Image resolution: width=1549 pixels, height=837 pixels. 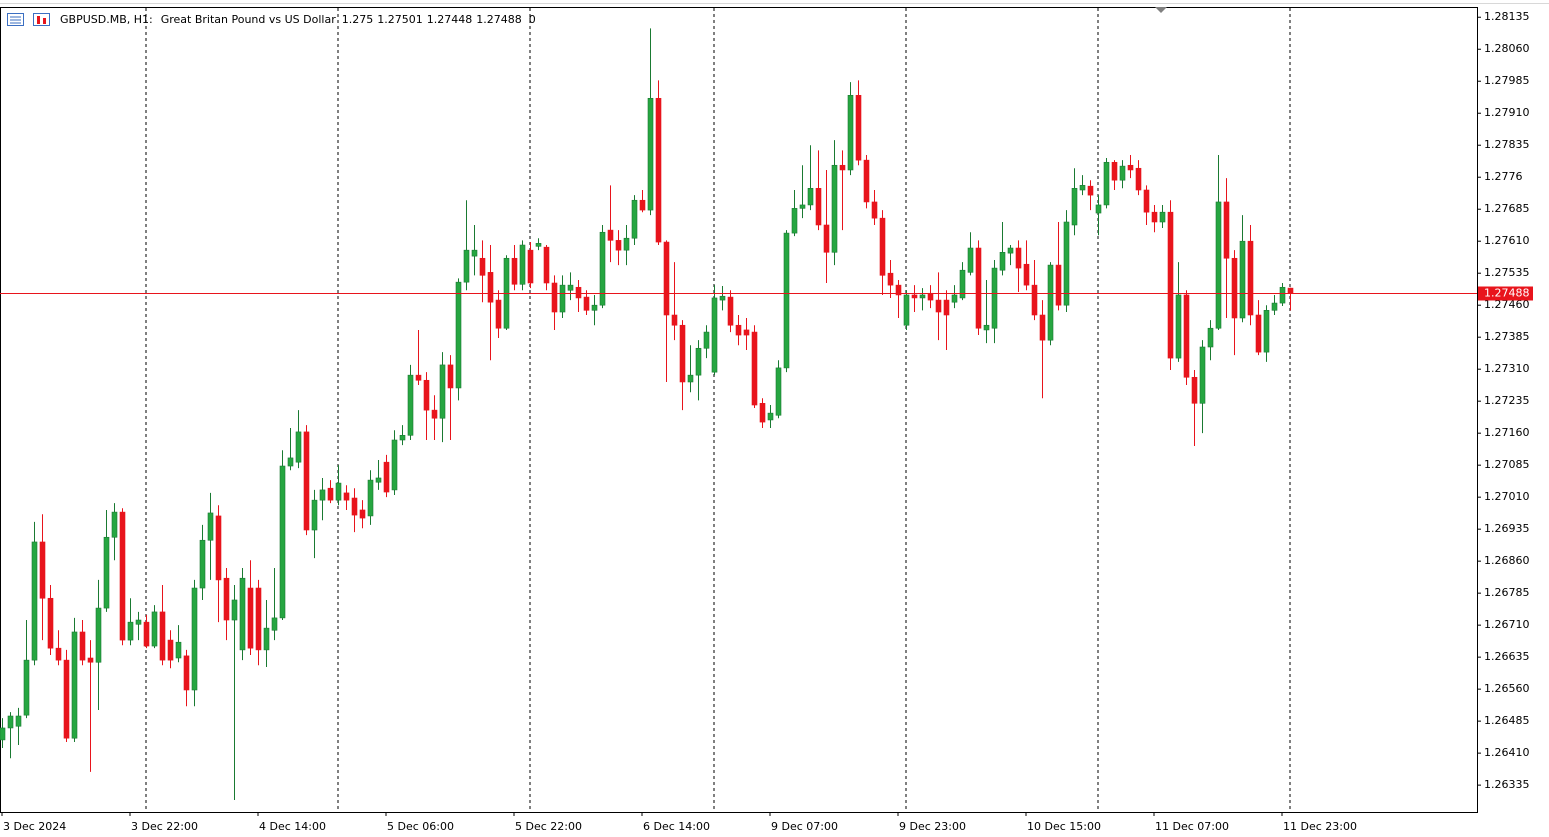 What do you see at coordinates (932, 826) in the screenshot?
I see `x-tick-label: 9 Dec 23:00` at bounding box center [932, 826].